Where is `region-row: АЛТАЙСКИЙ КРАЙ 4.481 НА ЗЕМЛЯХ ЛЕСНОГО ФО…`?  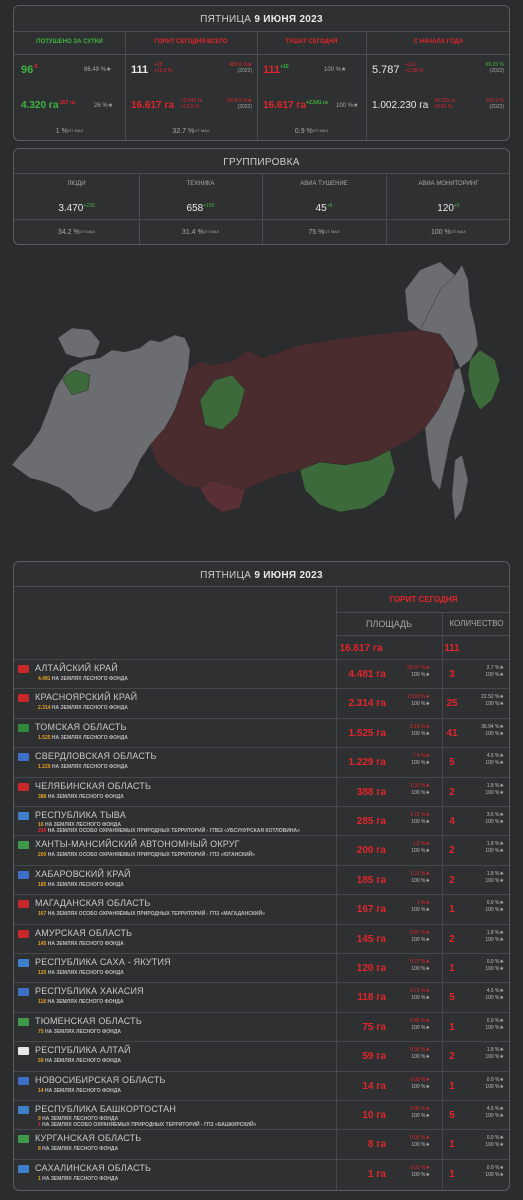
region-row: АЛТАЙСКИЙ КРАЙ 4.481 НА ЗЕМЛЯХ ЛЕСНОГО ФО… is located at coordinates (262, 673).